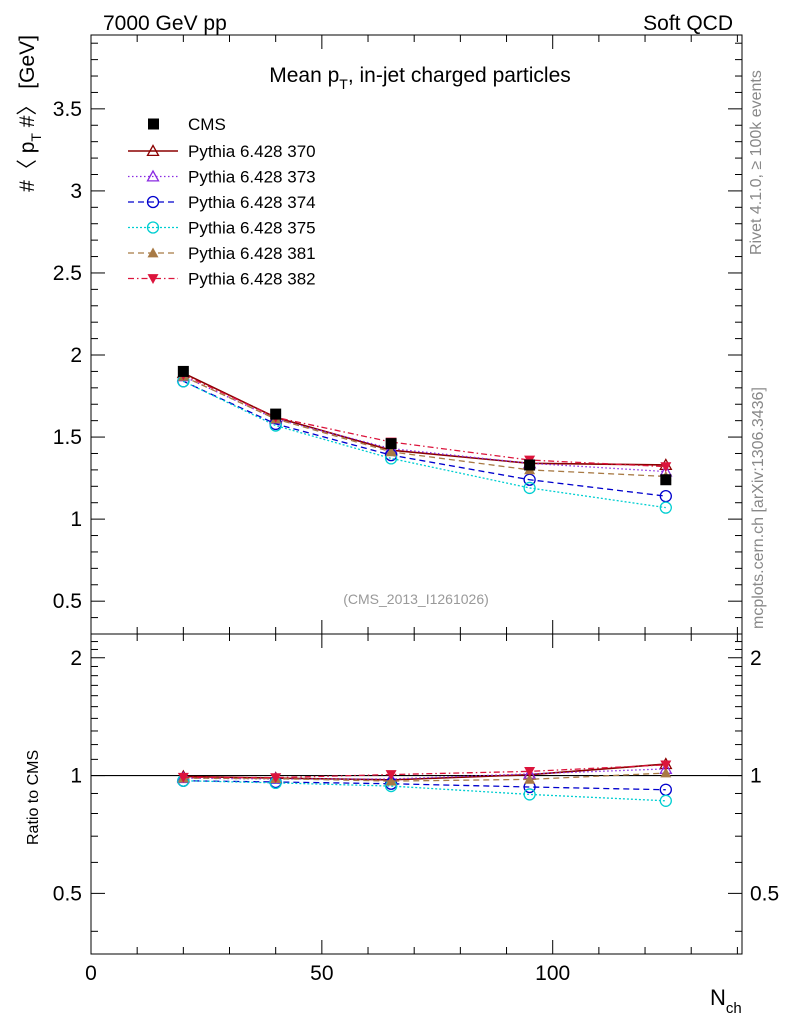 This screenshot has height=1024, width=786. Describe the element at coordinates (756, 162) in the screenshot. I see `rivet-label: Rivet 4.1.0, ≥ 100k events` at that location.